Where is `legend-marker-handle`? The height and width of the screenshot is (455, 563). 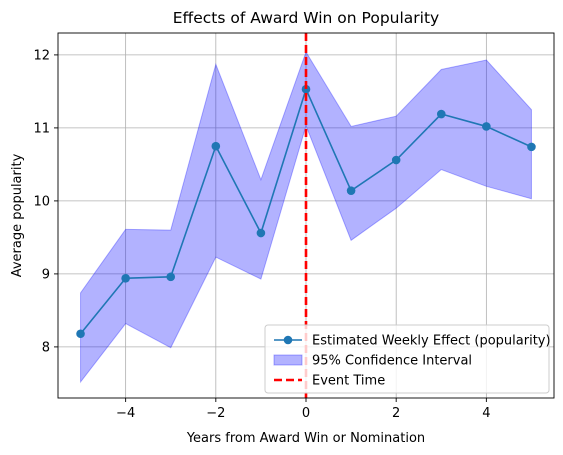 legend-marker-handle is located at coordinates (288, 340).